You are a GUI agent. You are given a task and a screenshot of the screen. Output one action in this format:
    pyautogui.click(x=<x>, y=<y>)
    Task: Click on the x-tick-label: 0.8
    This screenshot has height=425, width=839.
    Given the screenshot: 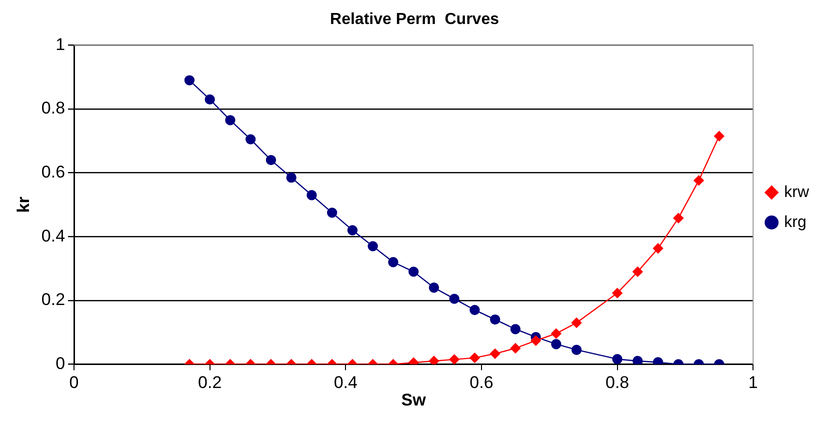 What is the action you would take?
    pyautogui.click(x=617, y=382)
    